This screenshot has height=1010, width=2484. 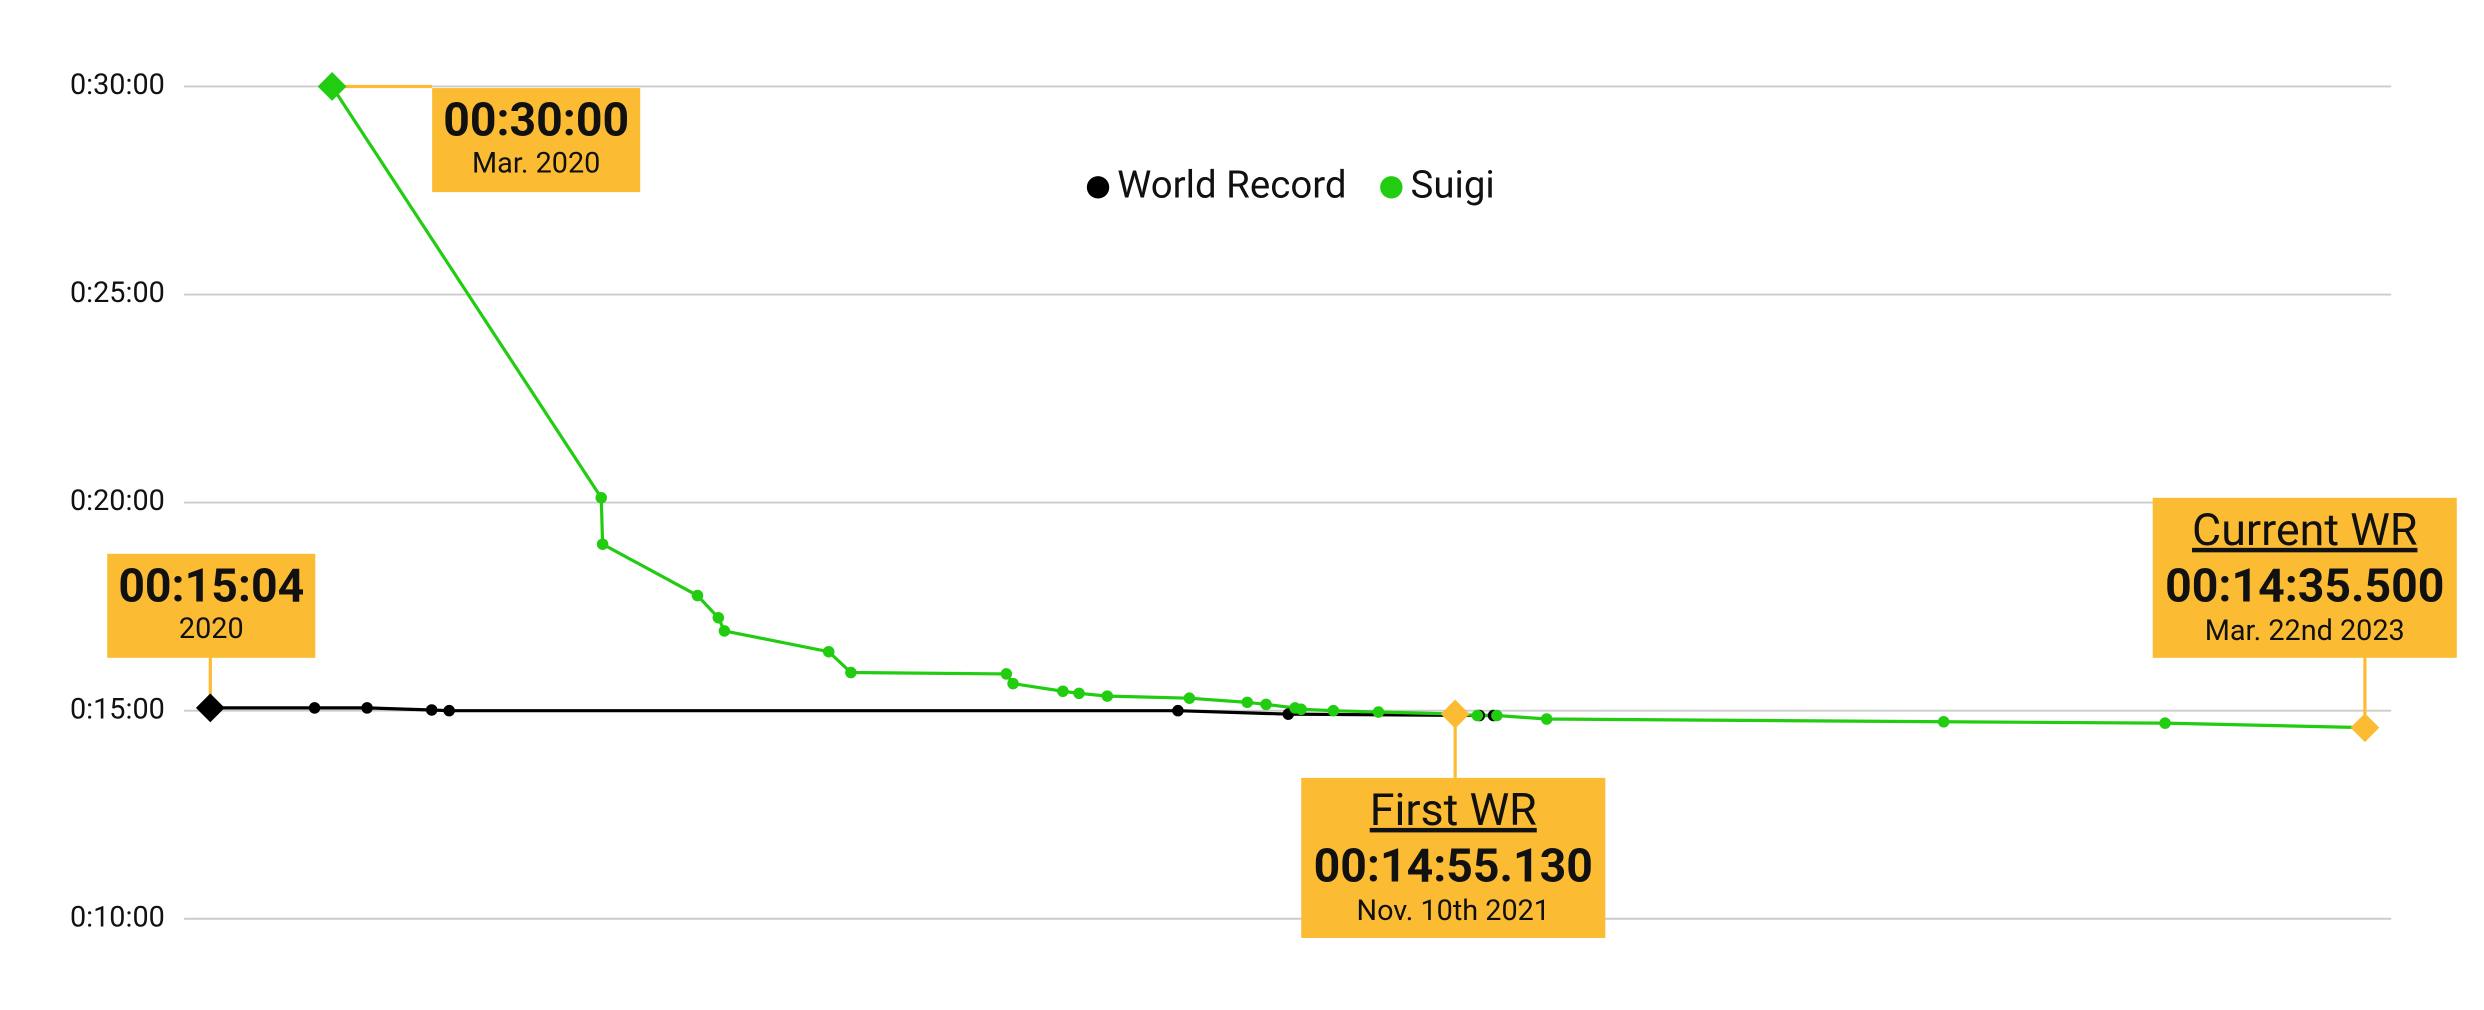 I want to click on legend: World Record Suigi, so click(x=1290, y=184).